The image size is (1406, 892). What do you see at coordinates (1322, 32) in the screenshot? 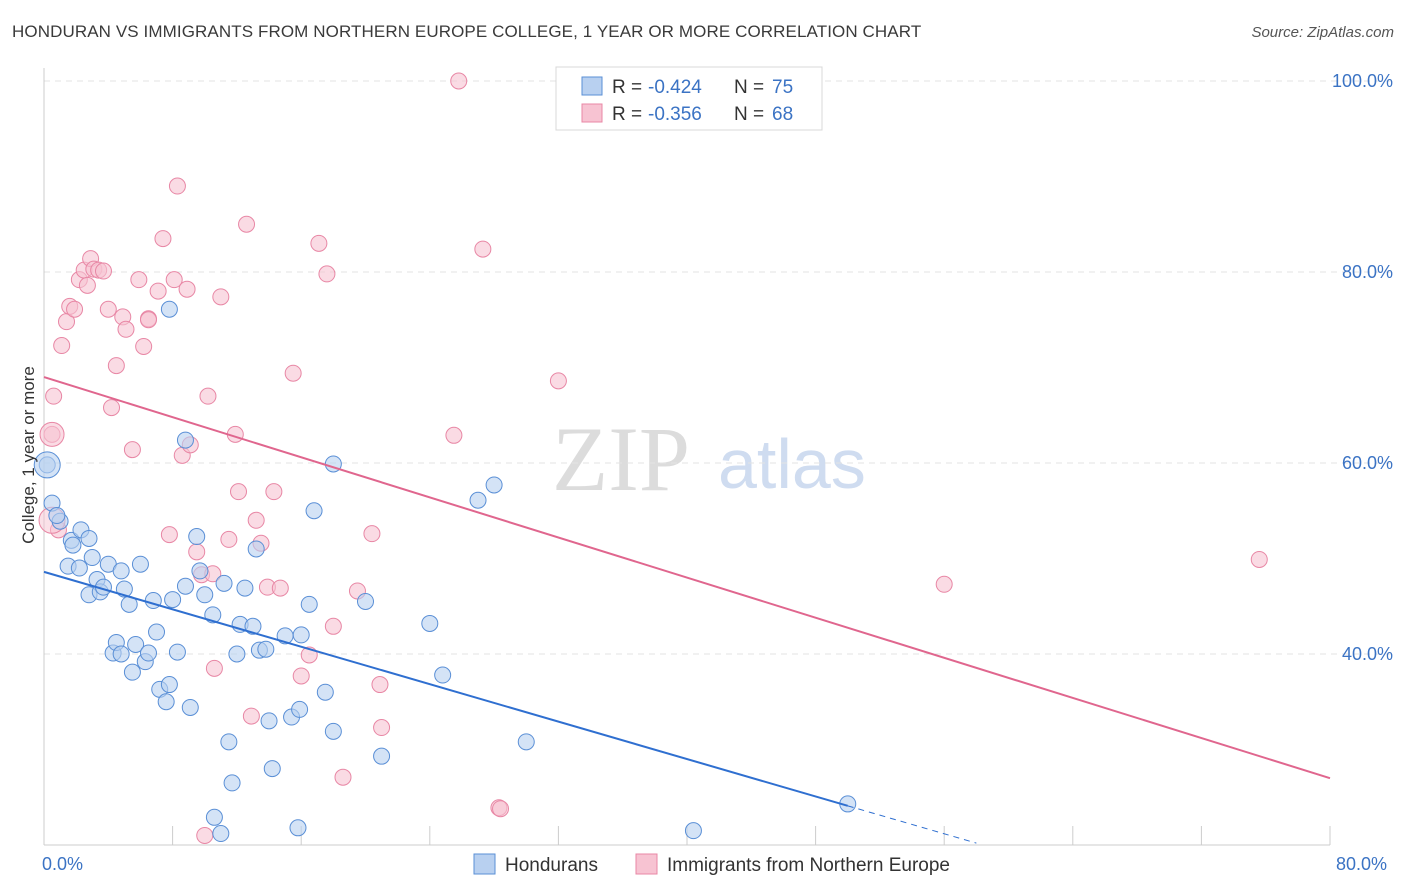
I see `chart-source: Source: ZipAtlas.com` at bounding box center [1322, 32].